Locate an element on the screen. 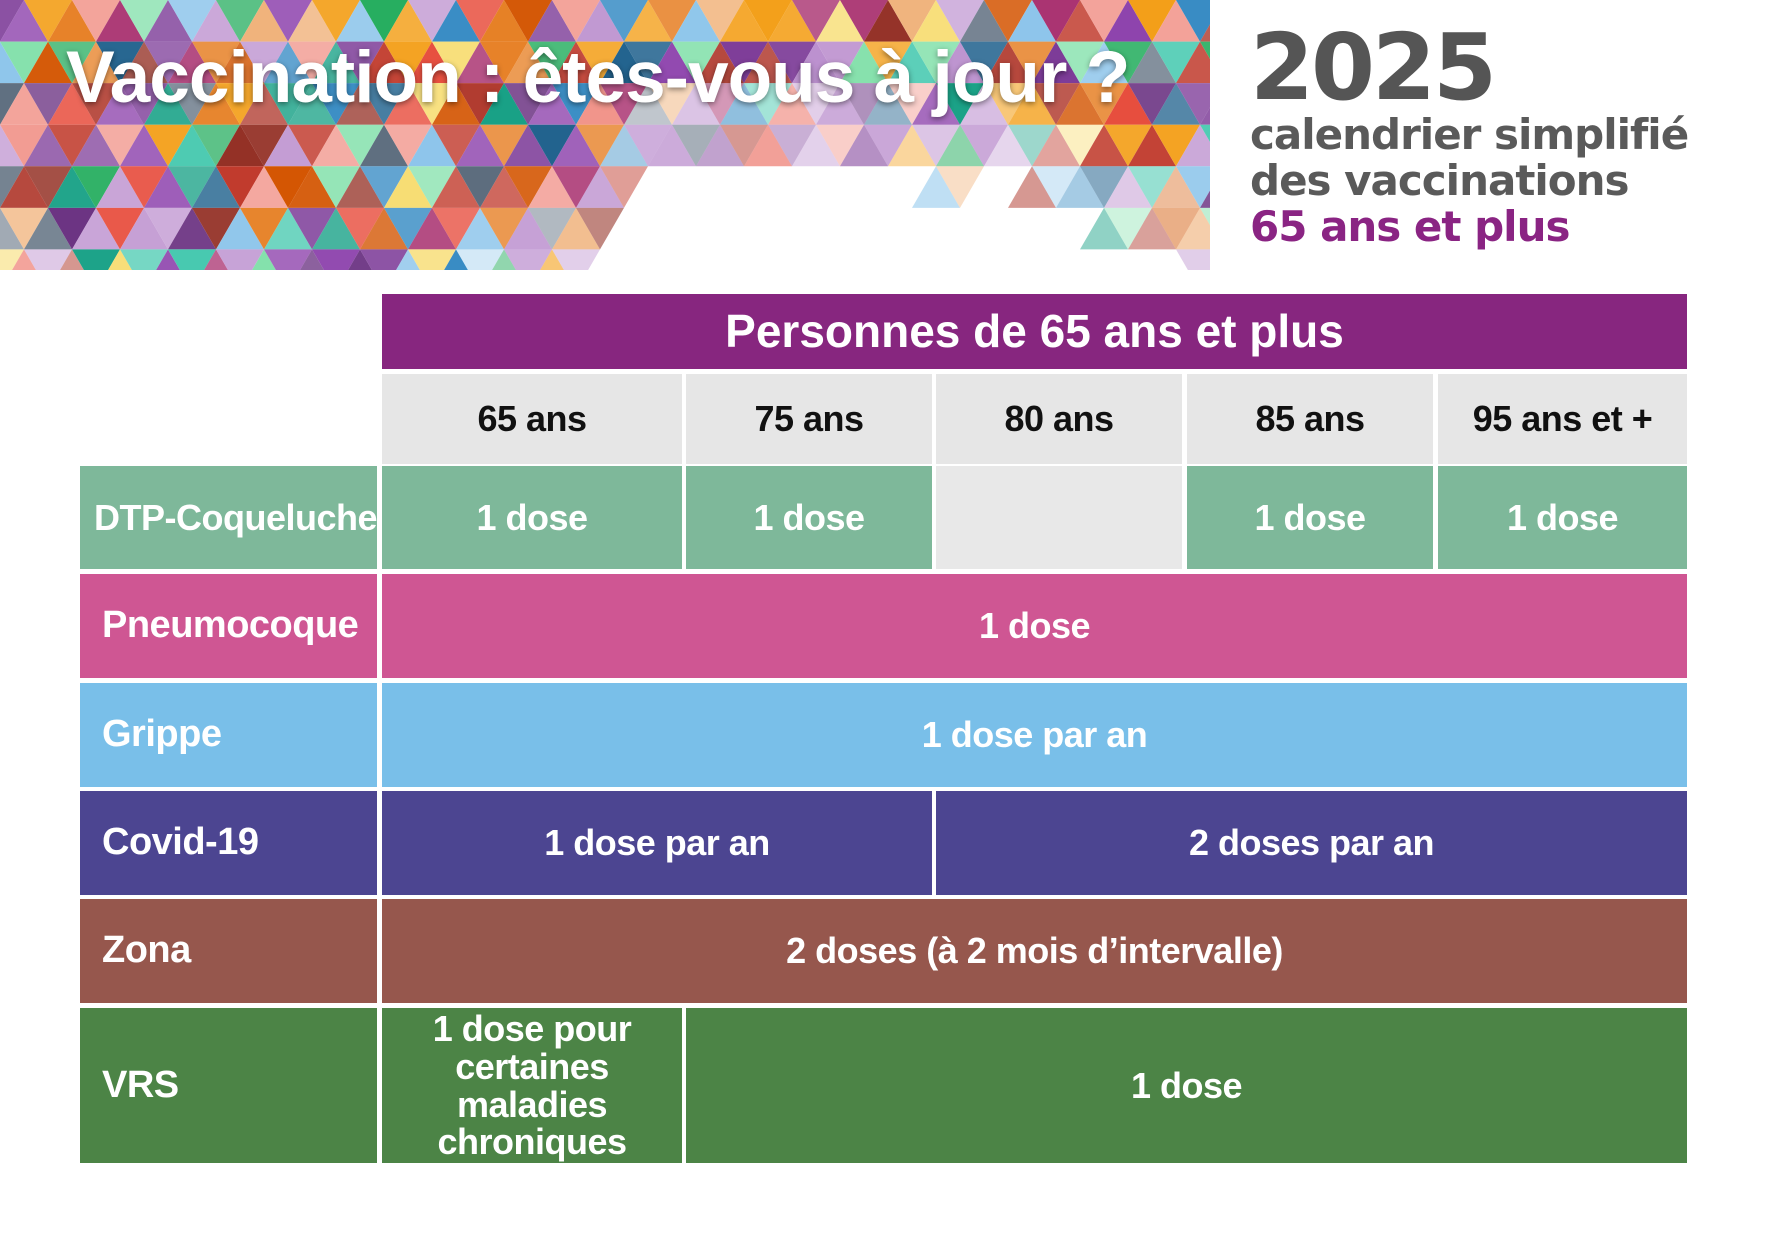 This screenshot has width=1771, height=1240. hexagon-mosaic-decoration is located at coordinates (605, 135).